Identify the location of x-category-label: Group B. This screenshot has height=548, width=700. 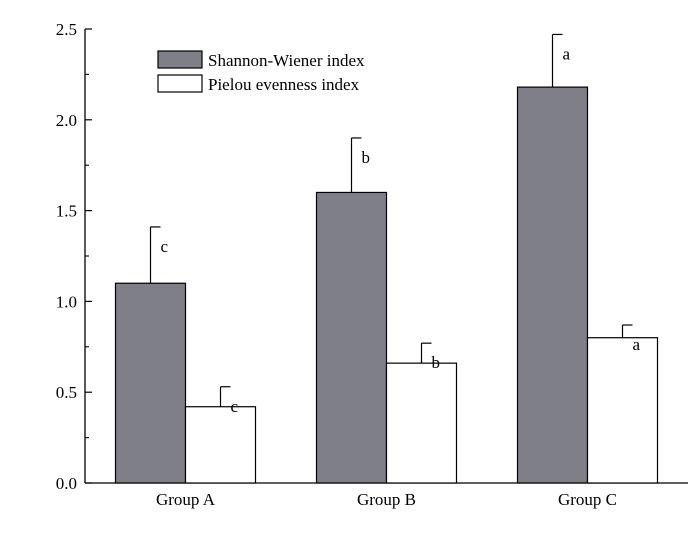
(386, 499).